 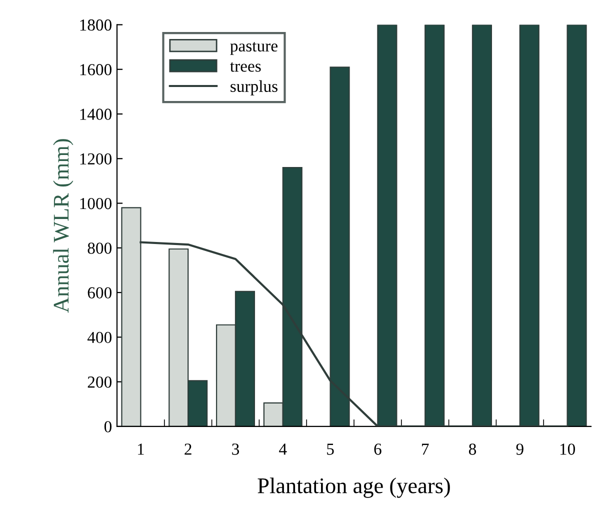 What do you see at coordinates (472, 449) in the screenshot?
I see `x-tick-label: 8` at bounding box center [472, 449].